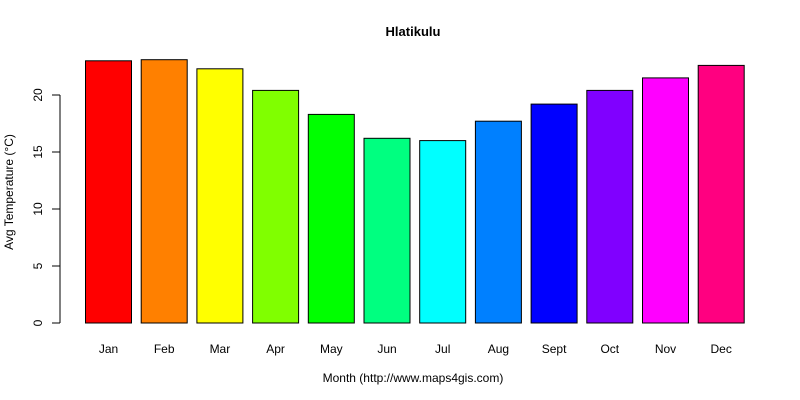 The height and width of the screenshot is (400, 800). What do you see at coordinates (721, 349) in the screenshot?
I see `x-tick-label: Dec` at bounding box center [721, 349].